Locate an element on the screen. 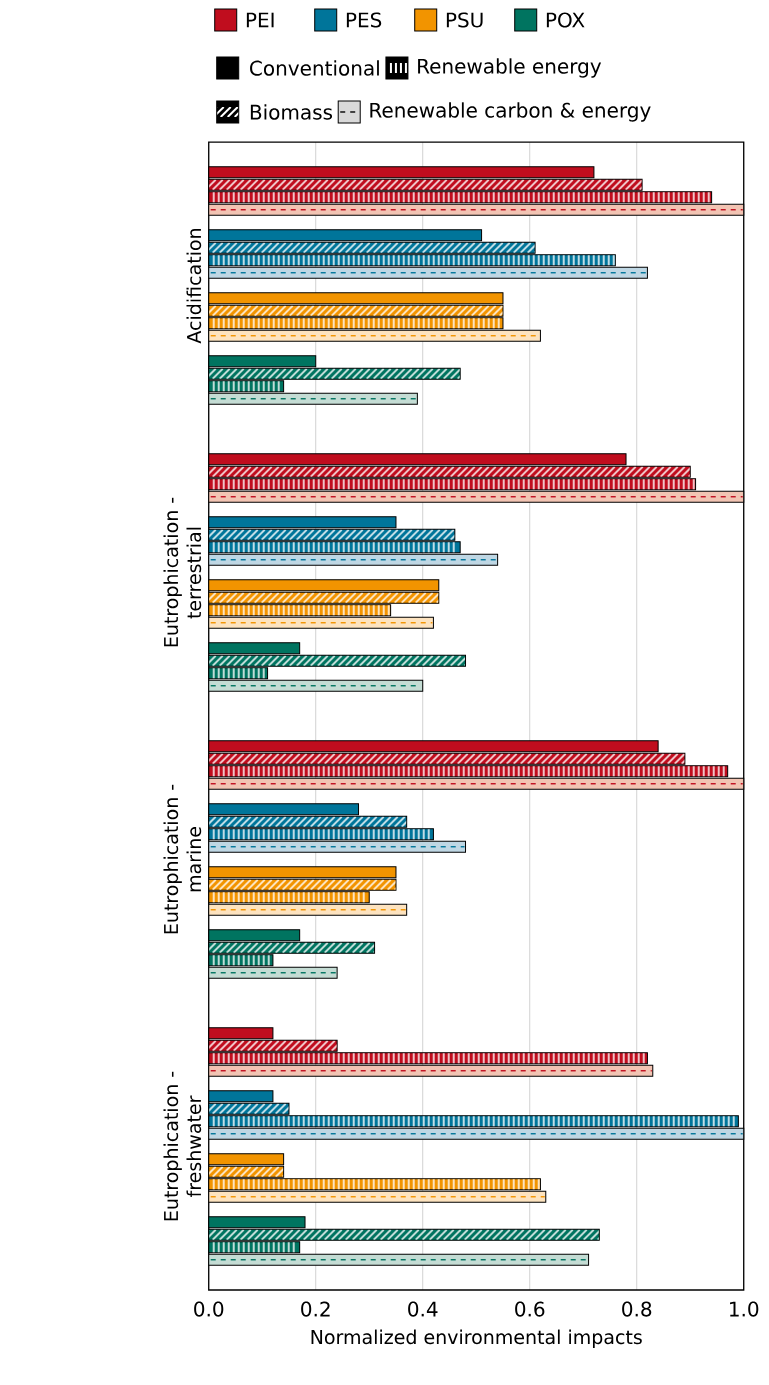 The width and height of the screenshot is (769, 1385). text: Conventional is located at coordinates (315, 68).